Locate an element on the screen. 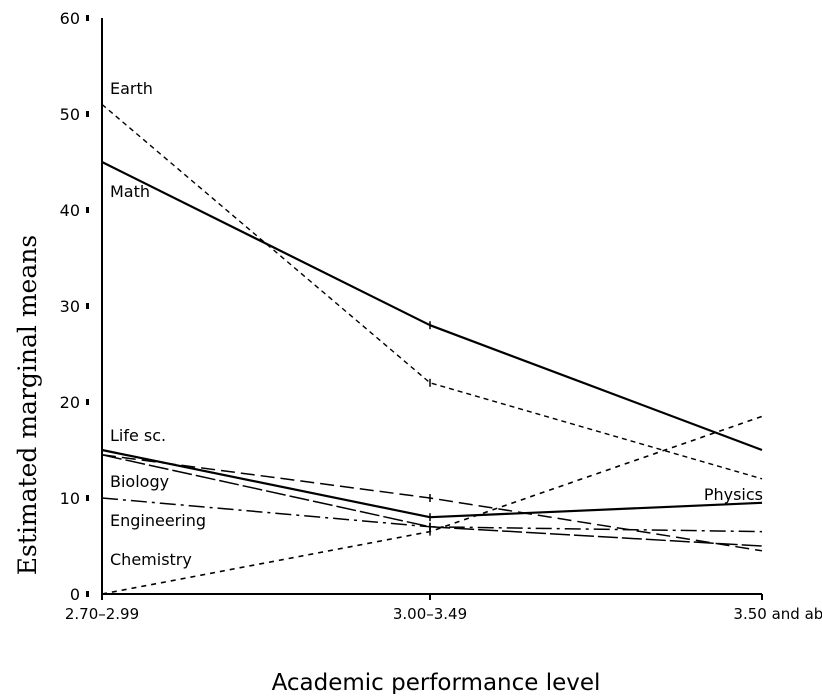 This screenshot has height=698, width=822. y-tick-label-0: 0 is located at coordinates (75, 594).